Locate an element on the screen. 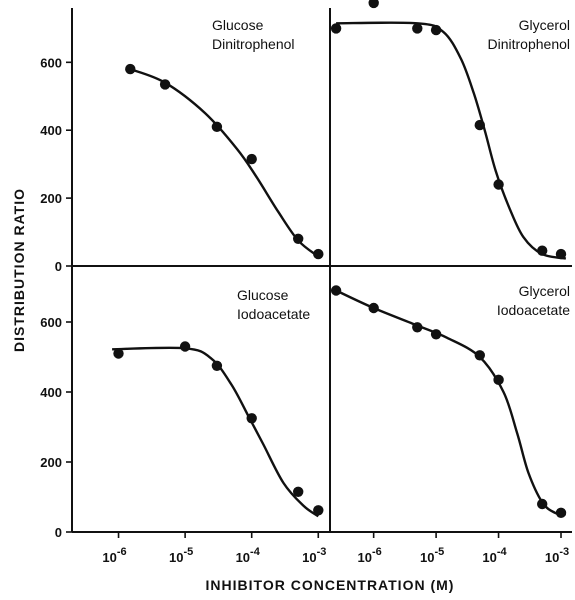  y-axis-label: DISTRIBUTION RATIO is located at coordinates (19, 270).